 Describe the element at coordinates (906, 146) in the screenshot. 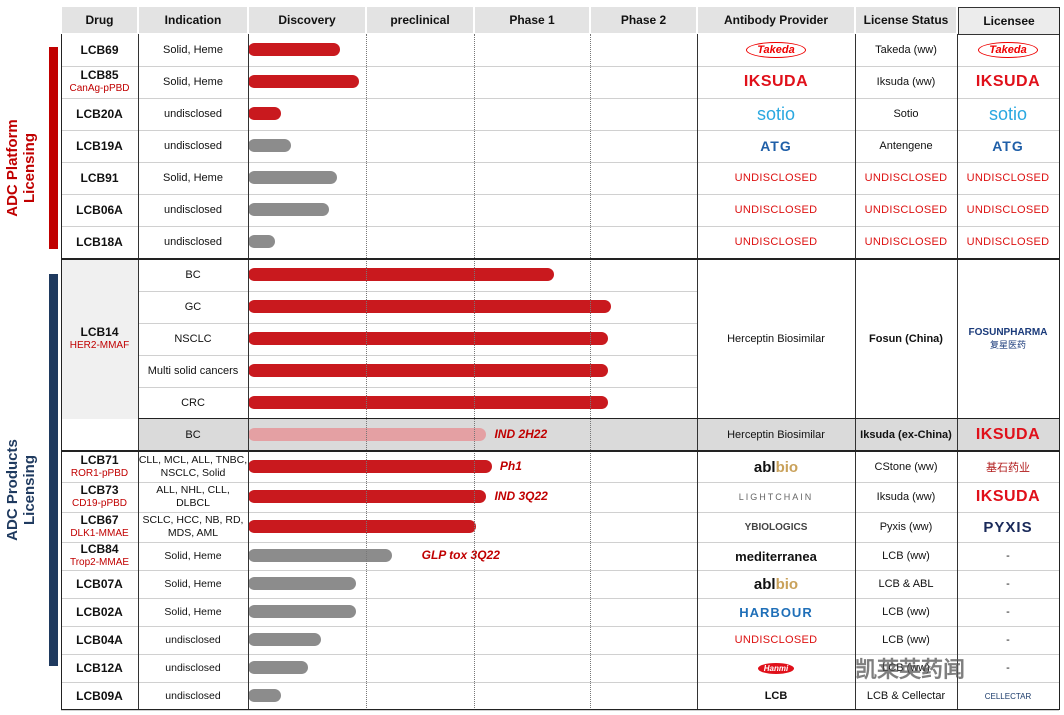

I see `status-cell: Antengene` at that location.